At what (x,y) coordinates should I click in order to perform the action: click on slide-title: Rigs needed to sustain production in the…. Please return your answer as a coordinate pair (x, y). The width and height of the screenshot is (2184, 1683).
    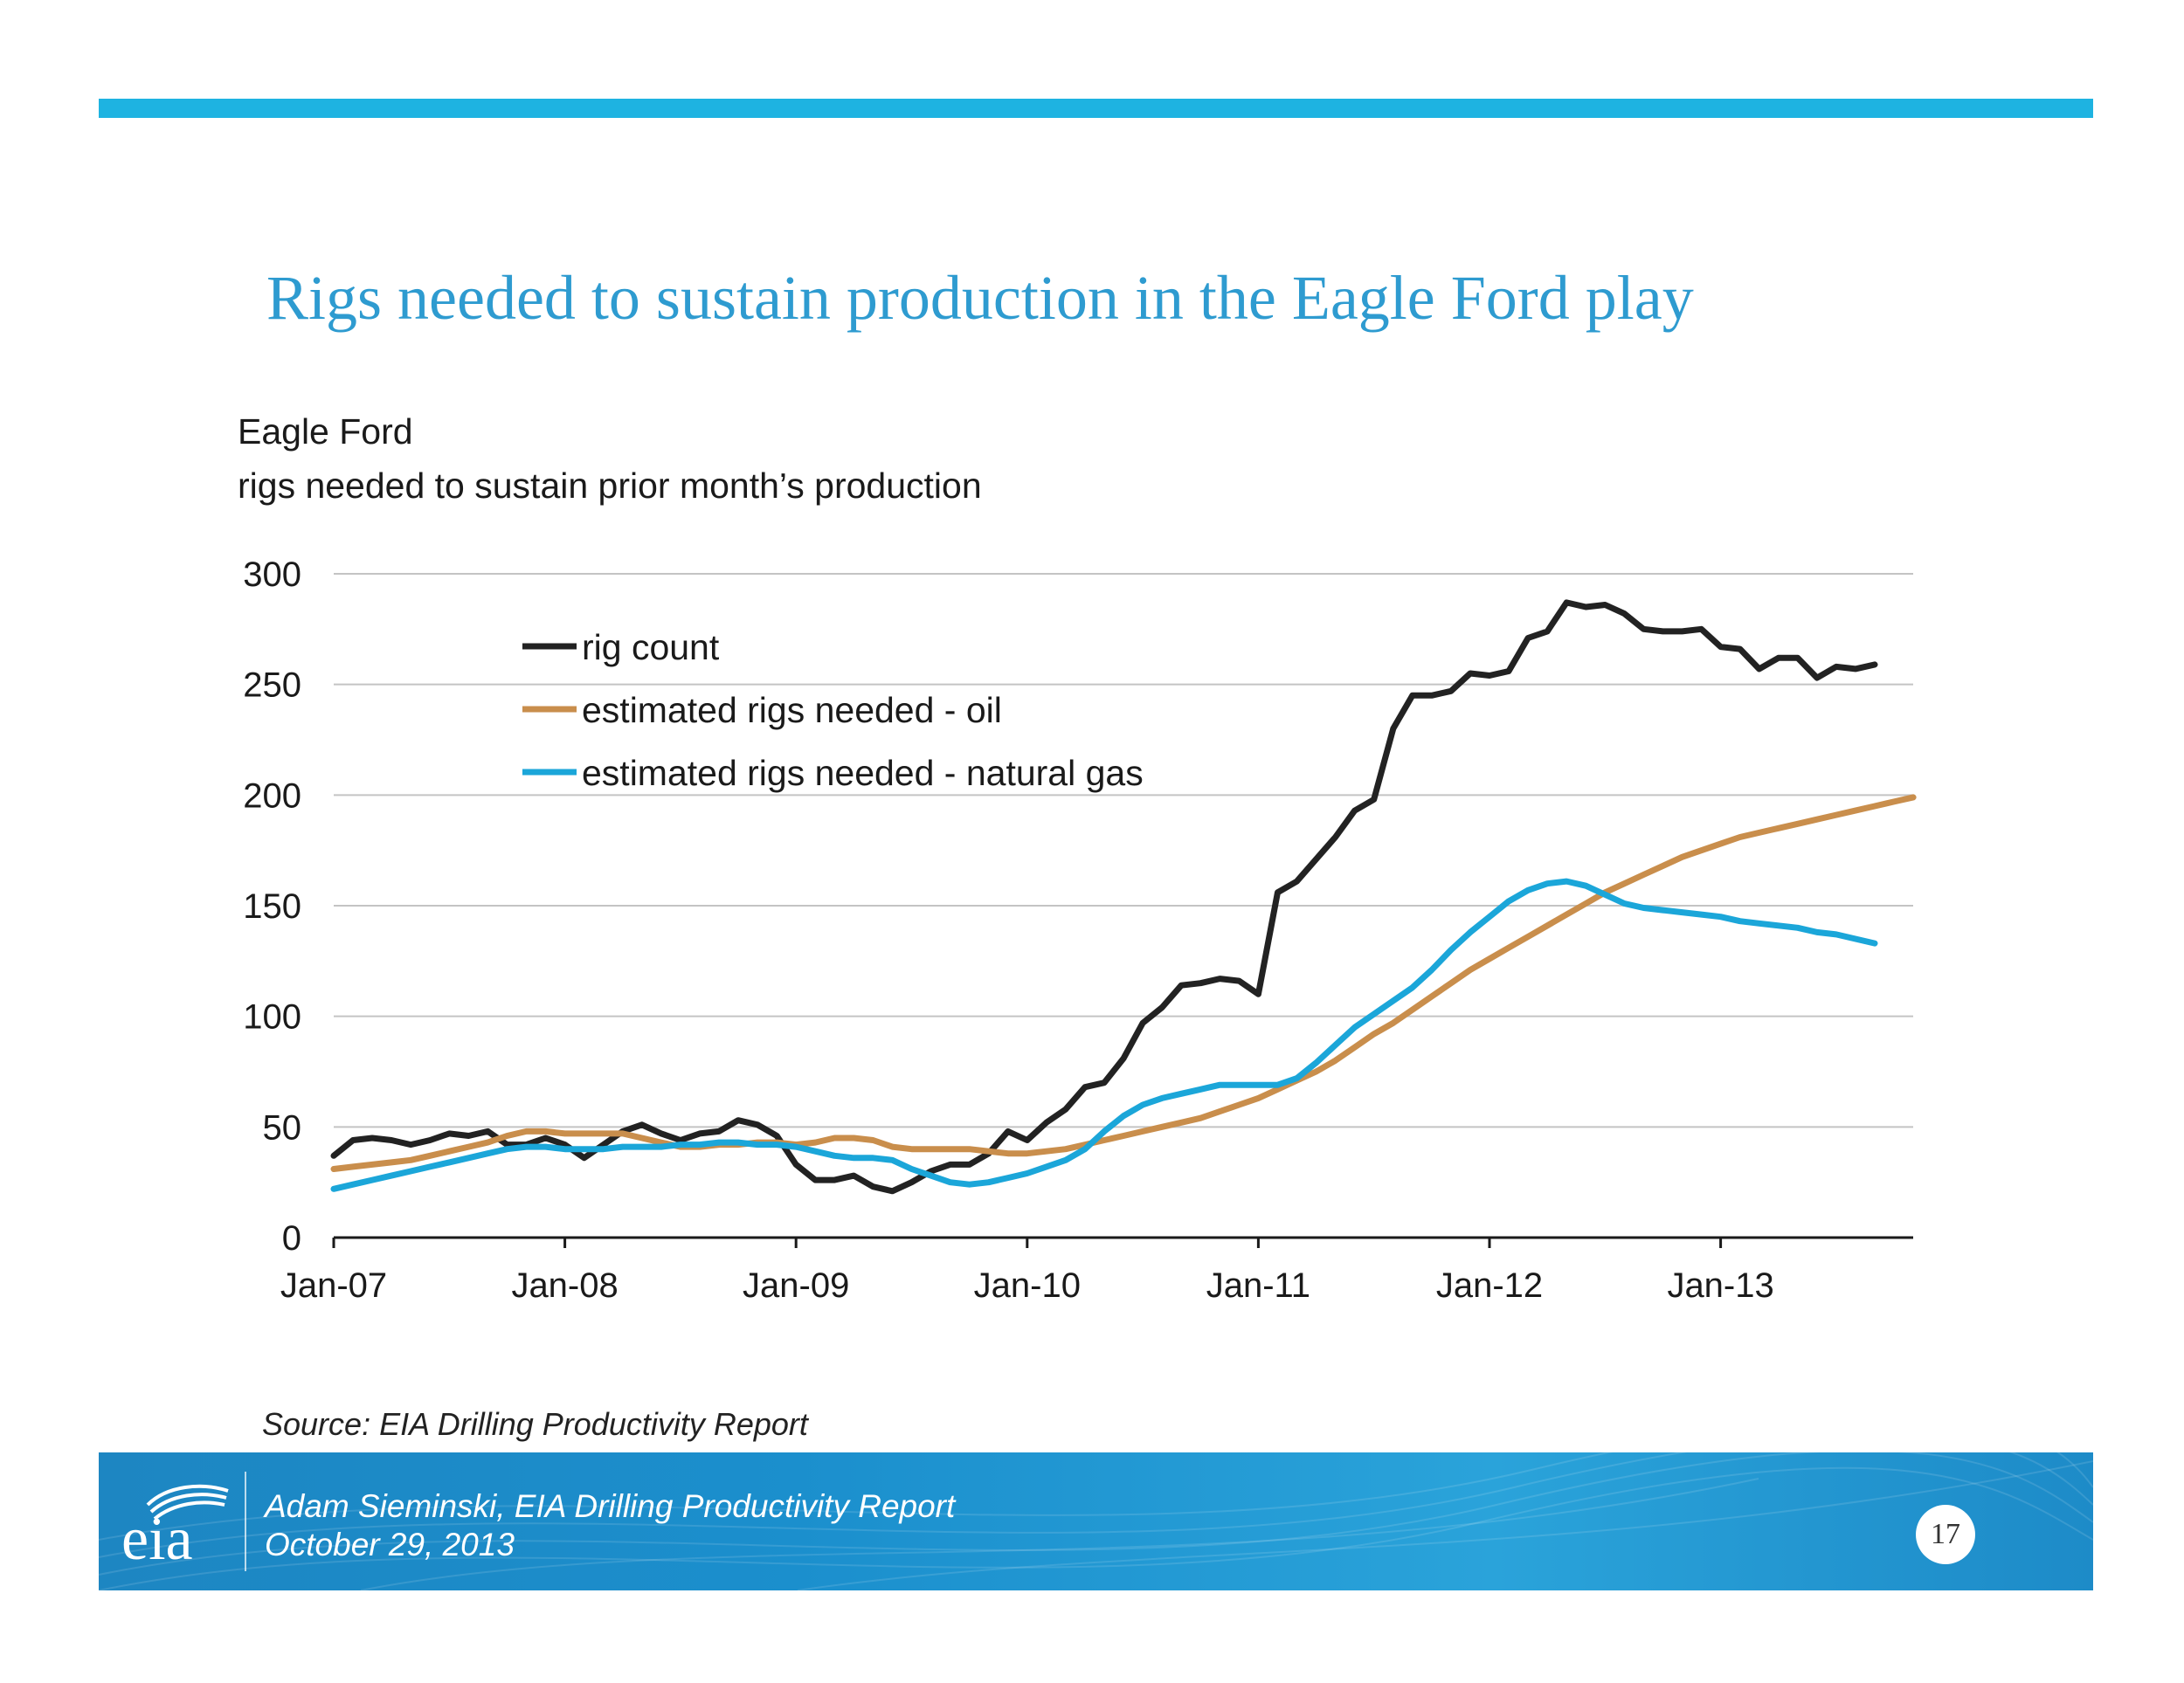
    Looking at the image, I should click on (980, 298).